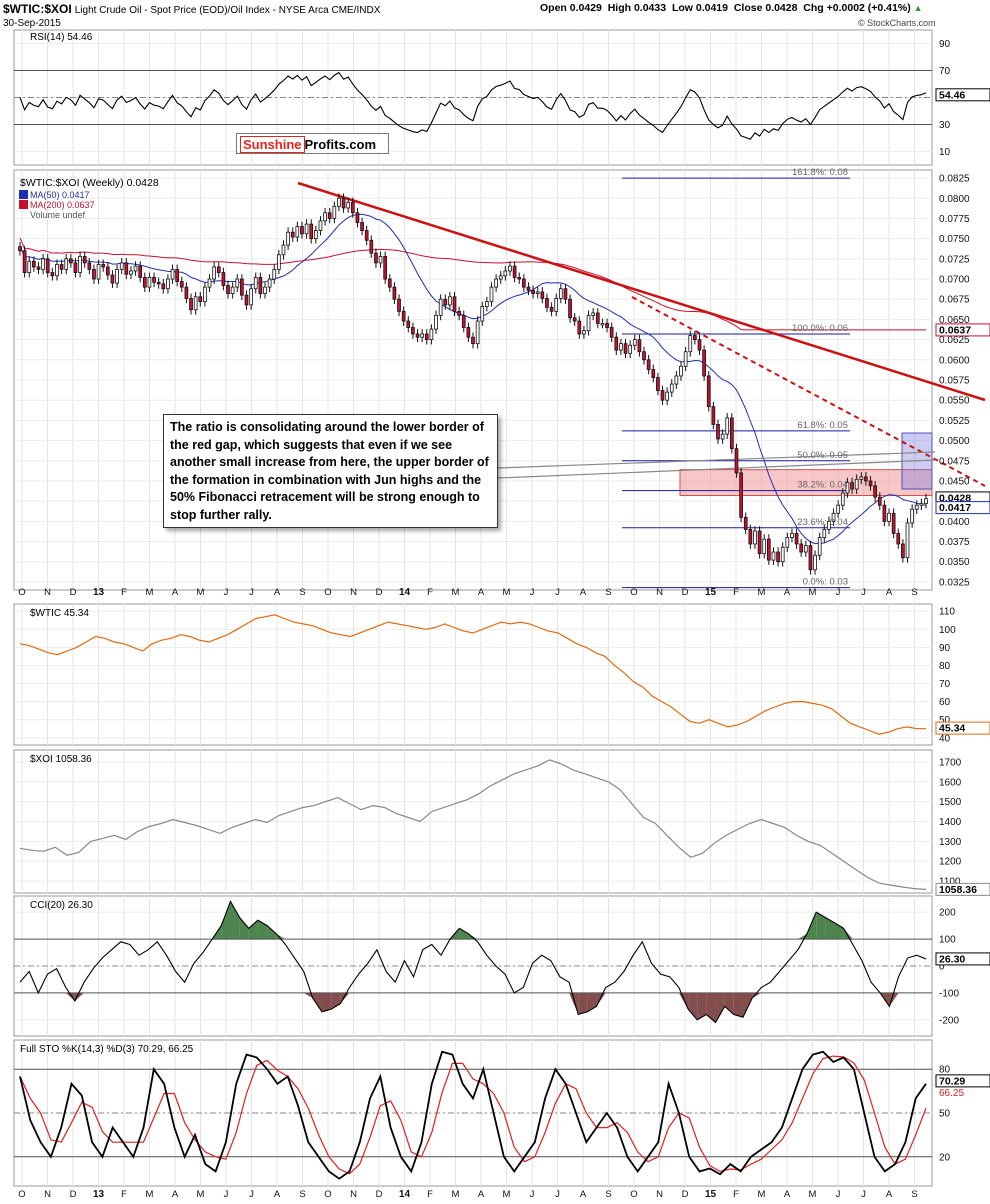 The width and height of the screenshot is (990, 1204). Describe the element at coordinates (571, 8) in the screenshot. I see `open-value: Open 0.0429` at that location.